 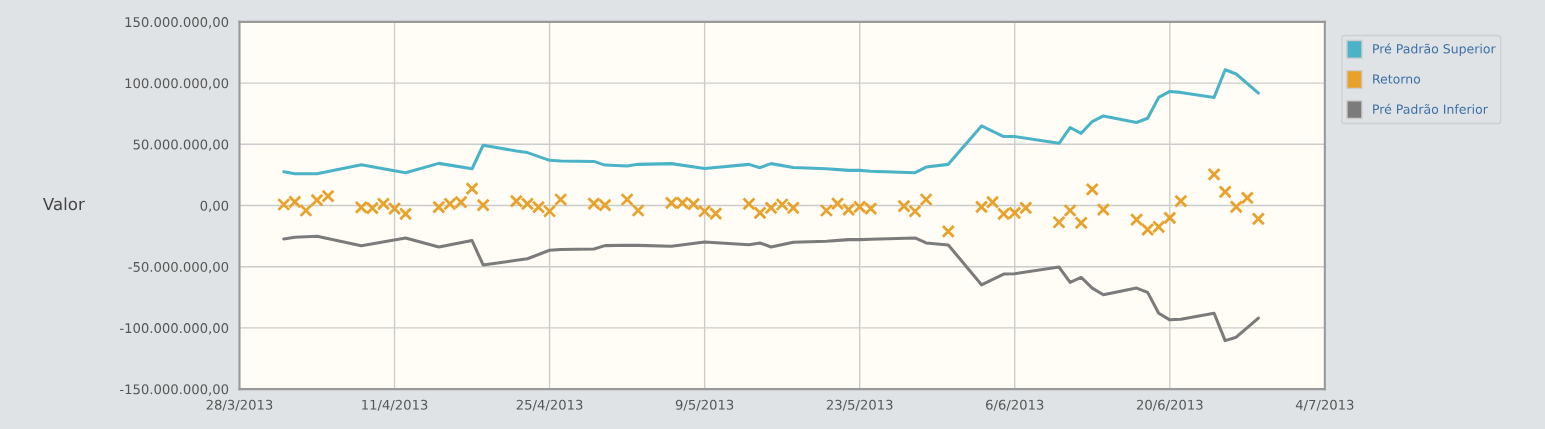 What do you see at coordinates (239, 405) in the screenshot?
I see `x-tick-label: 28/3/2013` at bounding box center [239, 405].